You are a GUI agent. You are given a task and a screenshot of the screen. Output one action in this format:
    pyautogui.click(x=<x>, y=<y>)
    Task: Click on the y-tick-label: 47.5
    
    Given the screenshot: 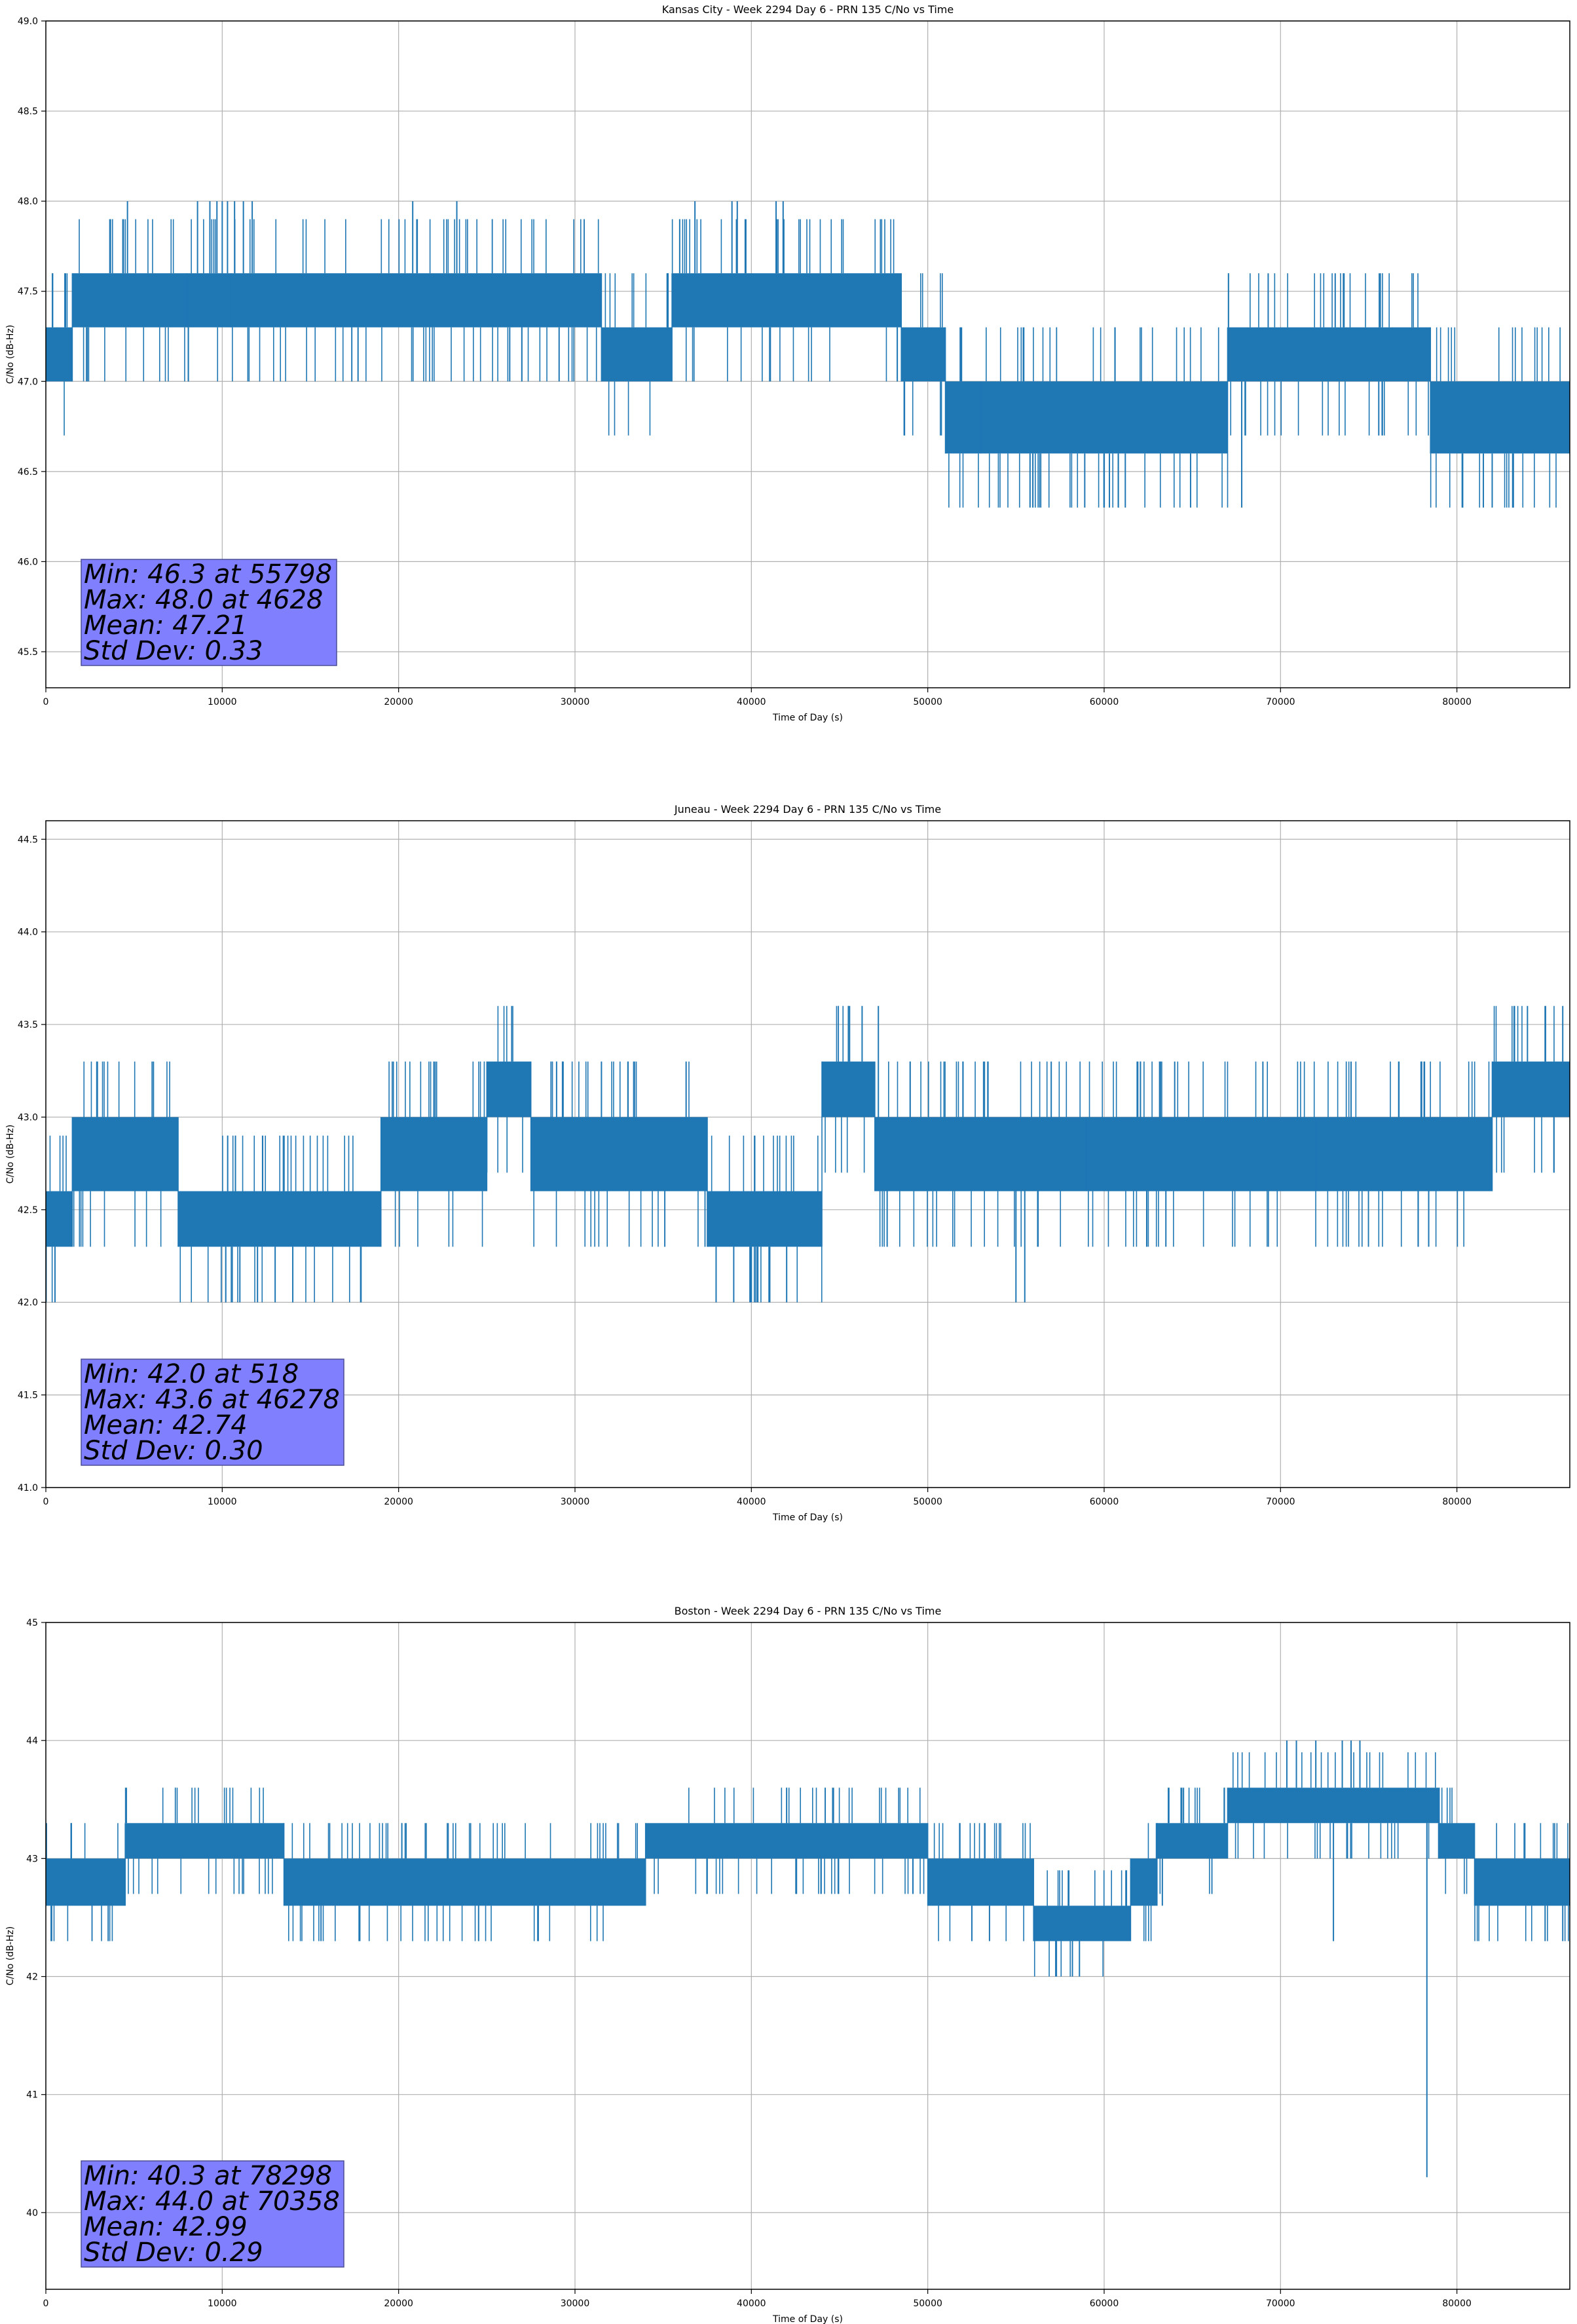 What is the action you would take?
    pyautogui.click(x=28, y=292)
    